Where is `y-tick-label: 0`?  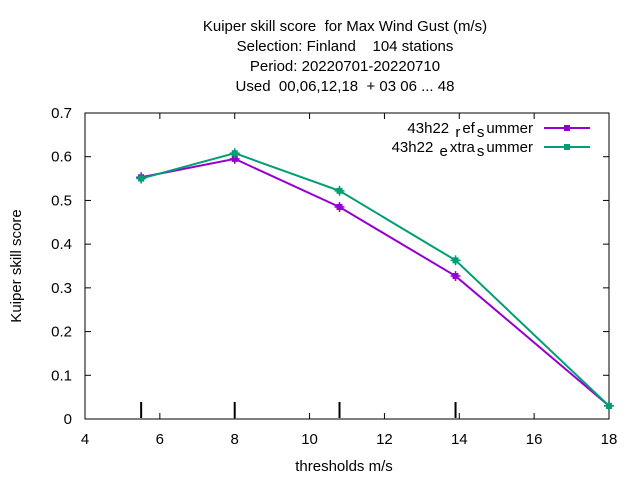
y-tick-label: 0 is located at coordinates (68, 419).